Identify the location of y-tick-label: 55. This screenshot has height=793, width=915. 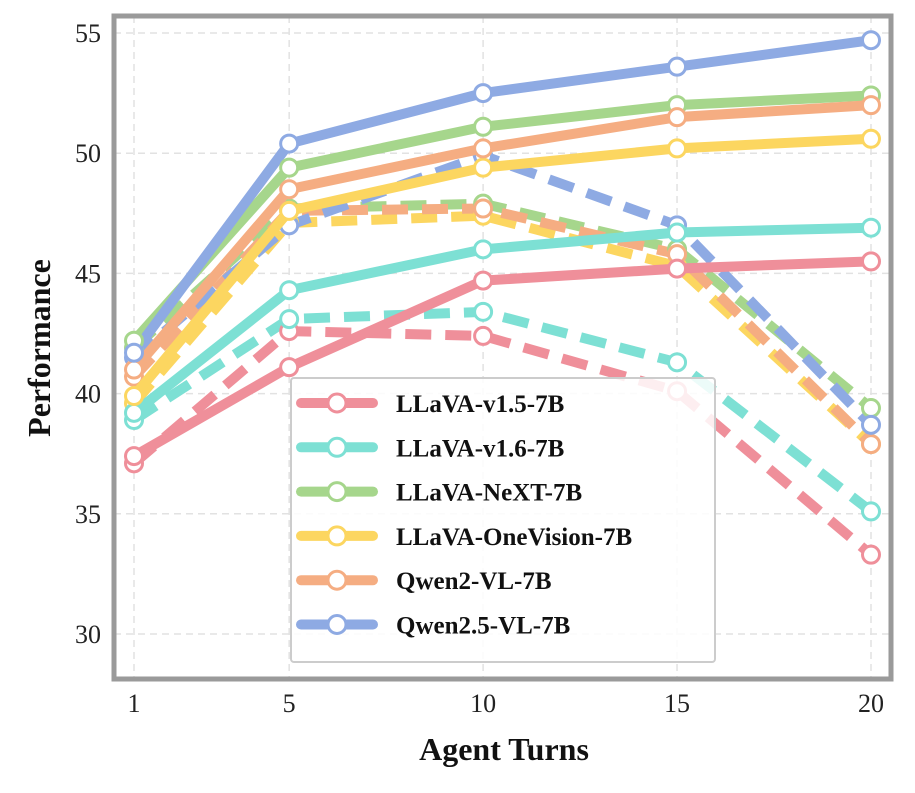
(88, 33).